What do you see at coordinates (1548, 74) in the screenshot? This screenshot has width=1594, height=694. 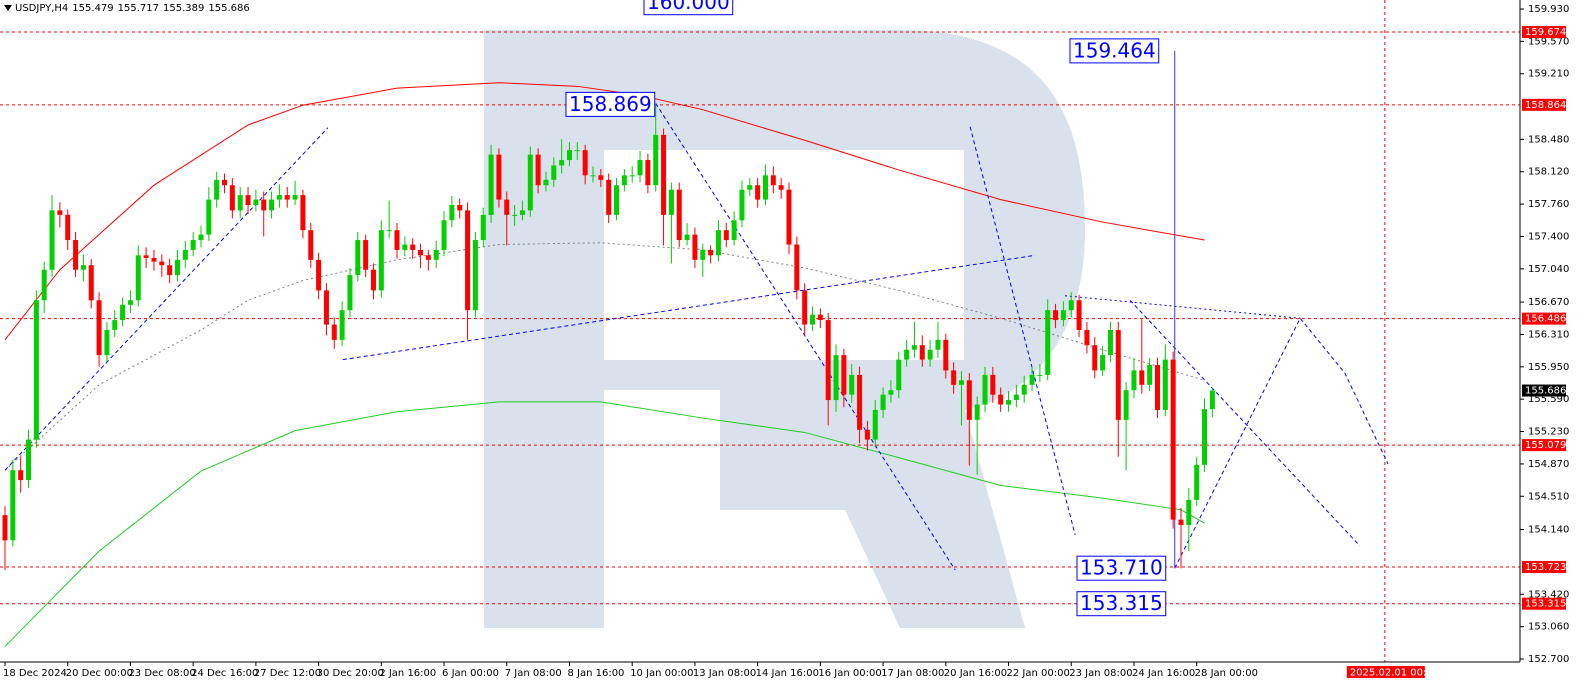 I see `y-tick-label: 159.210` at bounding box center [1548, 74].